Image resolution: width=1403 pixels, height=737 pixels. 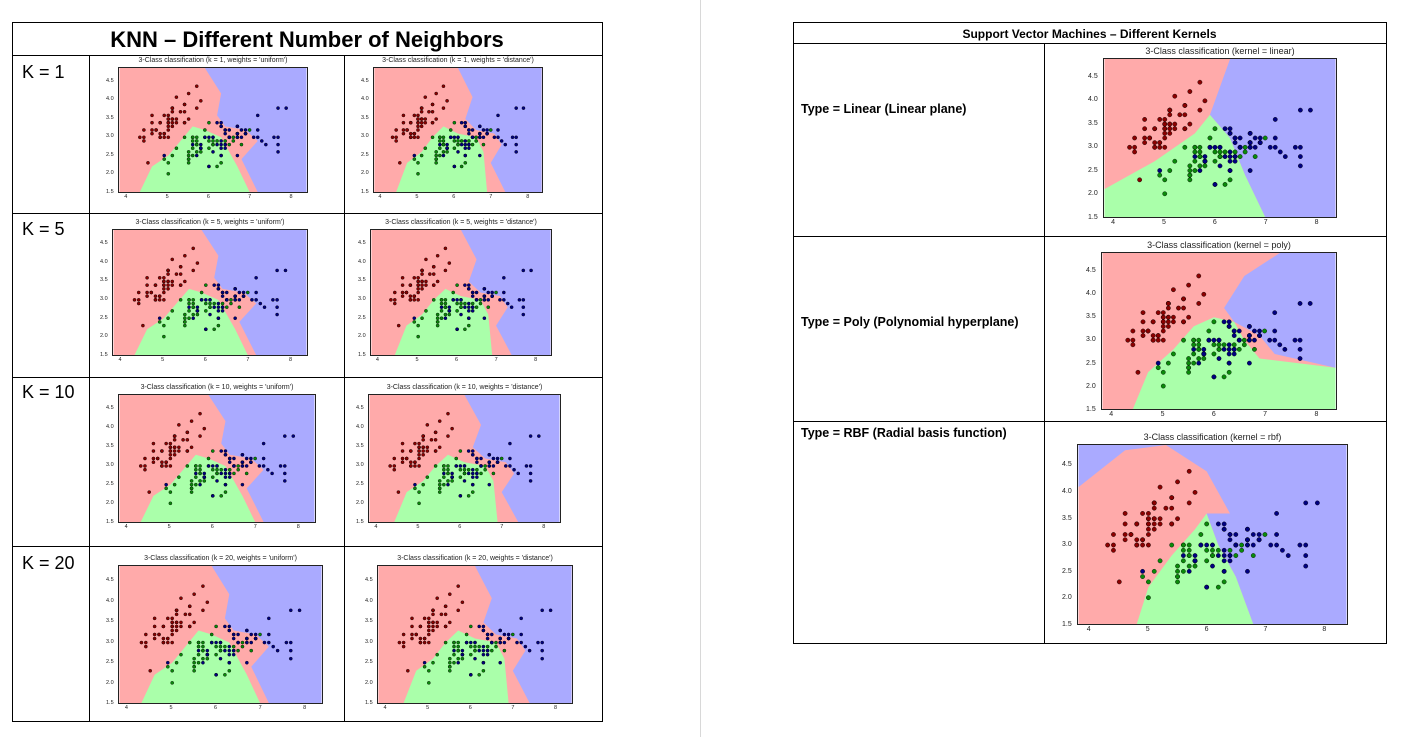 I want to click on svm-table-border-top, so click(x=1090, y=22).